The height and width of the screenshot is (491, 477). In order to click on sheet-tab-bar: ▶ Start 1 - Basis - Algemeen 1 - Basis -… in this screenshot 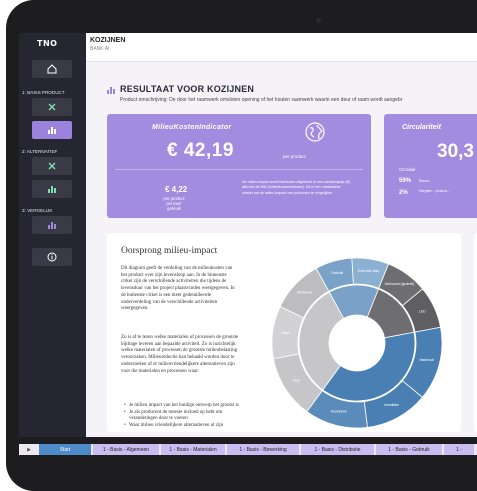, I will do `click(248, 447)`.